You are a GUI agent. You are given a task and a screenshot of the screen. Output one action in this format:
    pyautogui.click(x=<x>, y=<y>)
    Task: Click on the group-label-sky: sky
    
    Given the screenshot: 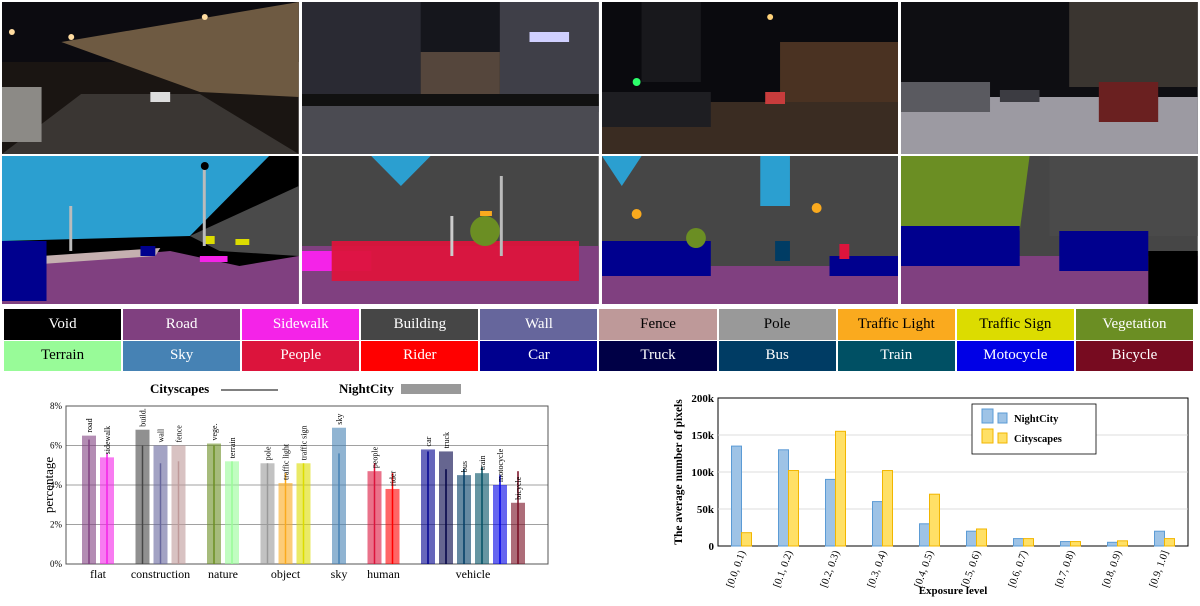 What is the action you would take?
    pyautogui.click(x=339, y=574)
    